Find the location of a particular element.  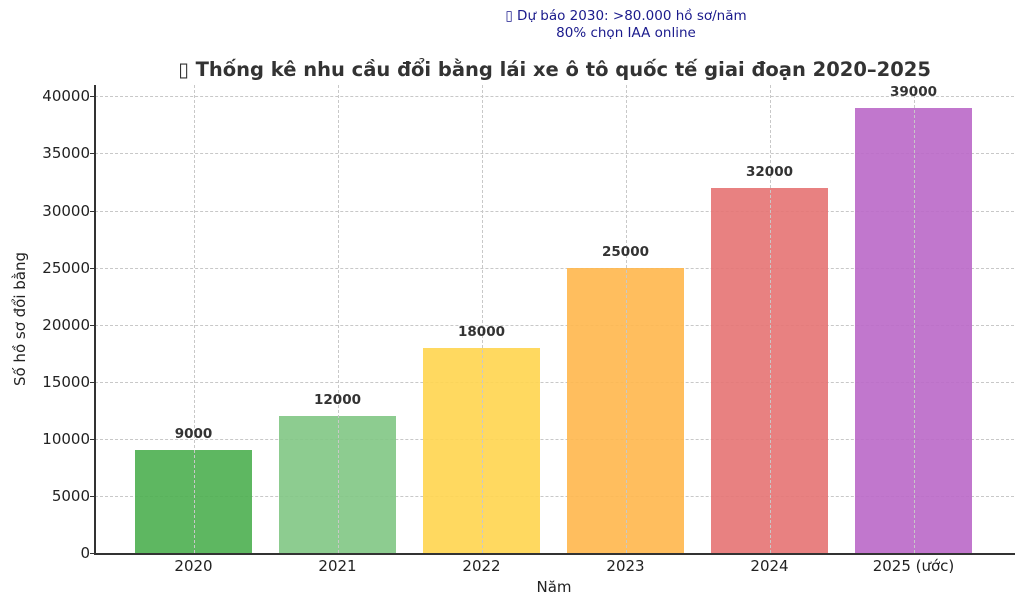

x-tick-label: 2024 is located at coordinates (769, 566).